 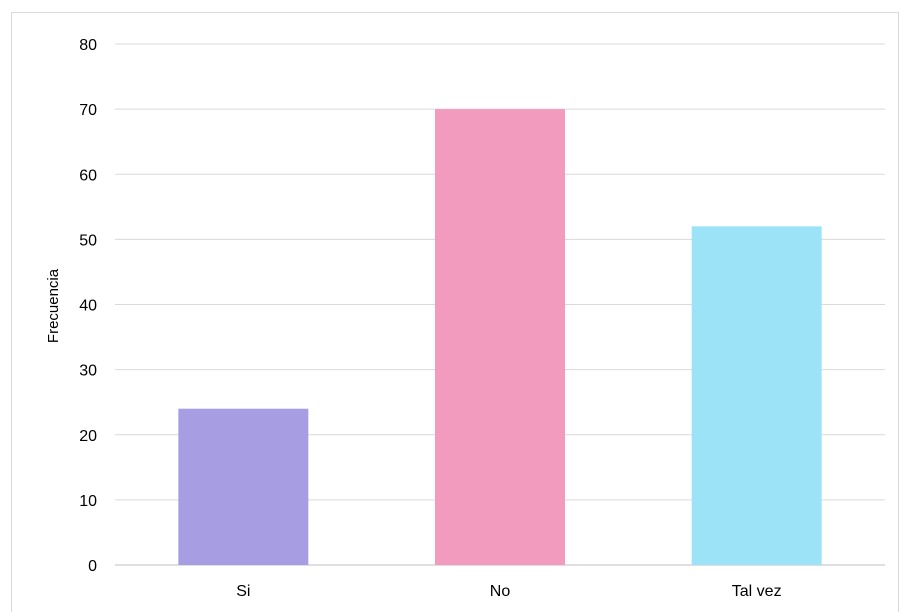 What do you see at coordinates (88, 371) in the screenshot?
I see `y-tick-label: 30` at bounding box center [88, 371].